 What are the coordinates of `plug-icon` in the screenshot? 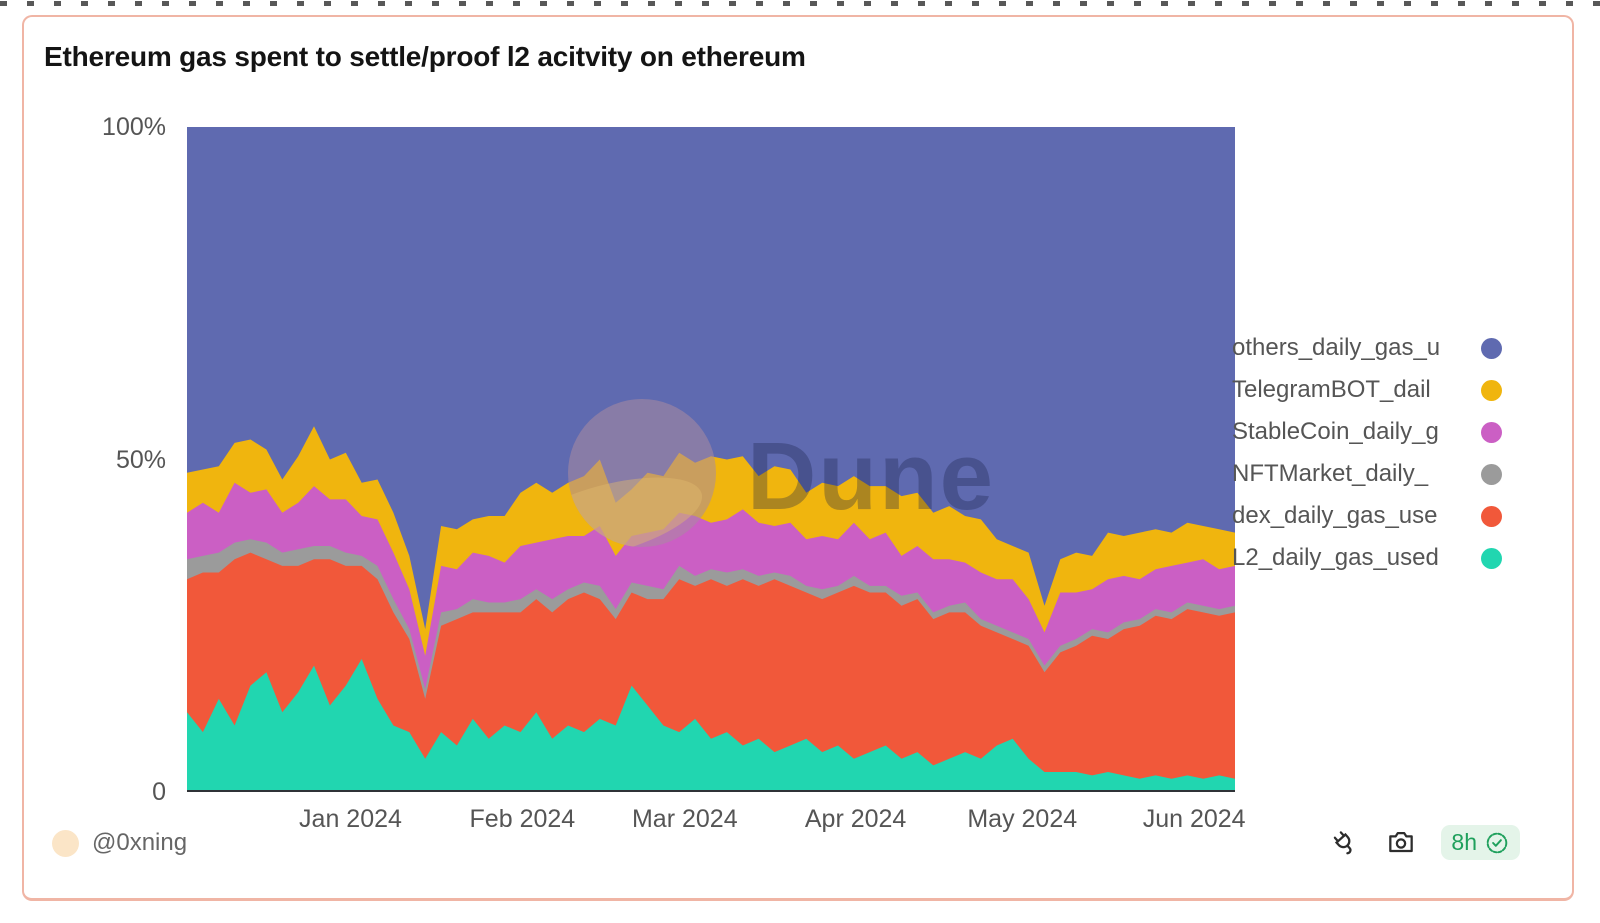 It's located at (1345, 843).